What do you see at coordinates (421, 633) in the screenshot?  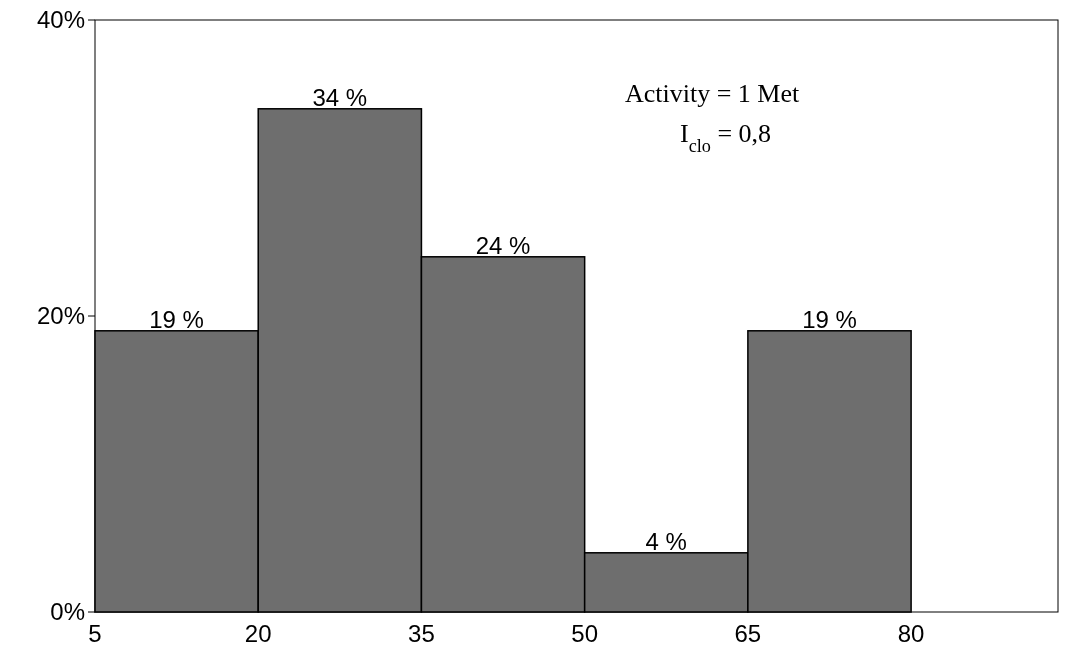 I see `x-tick-label: 35` at bounding box center [421, 633].